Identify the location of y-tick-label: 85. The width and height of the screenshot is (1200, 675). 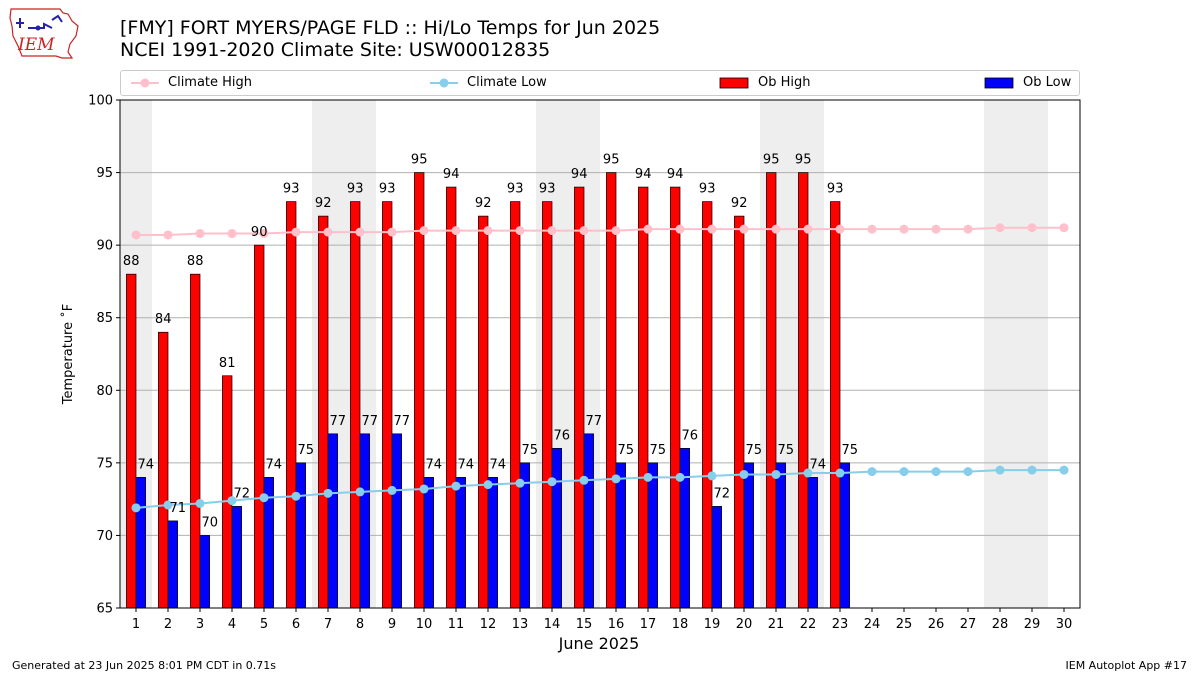
(104, 318).